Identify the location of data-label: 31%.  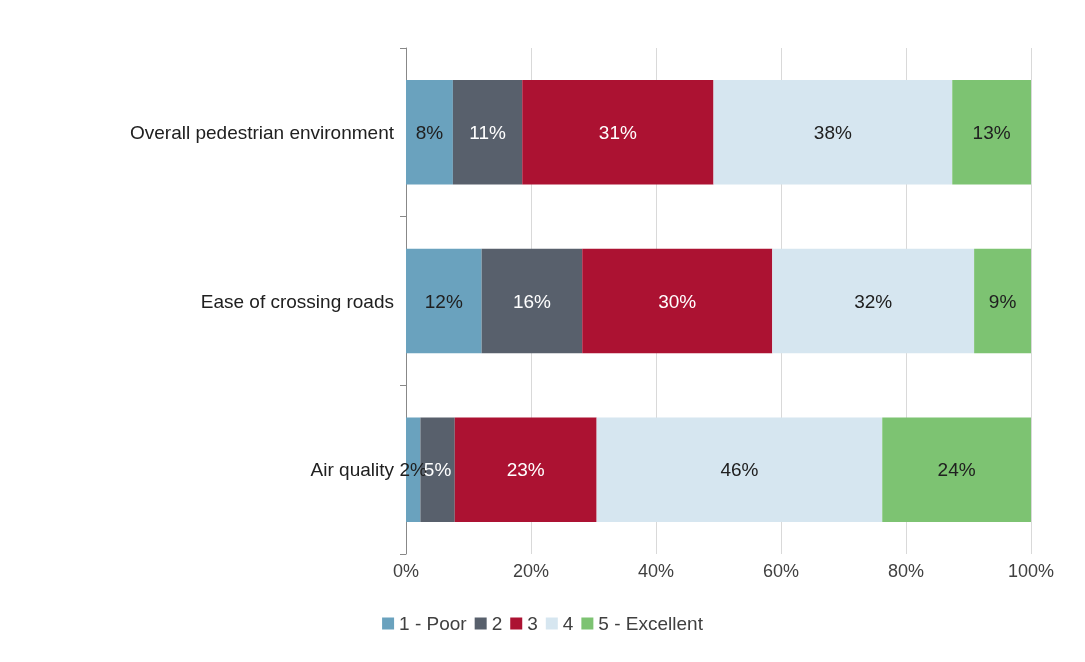
(617, 132).